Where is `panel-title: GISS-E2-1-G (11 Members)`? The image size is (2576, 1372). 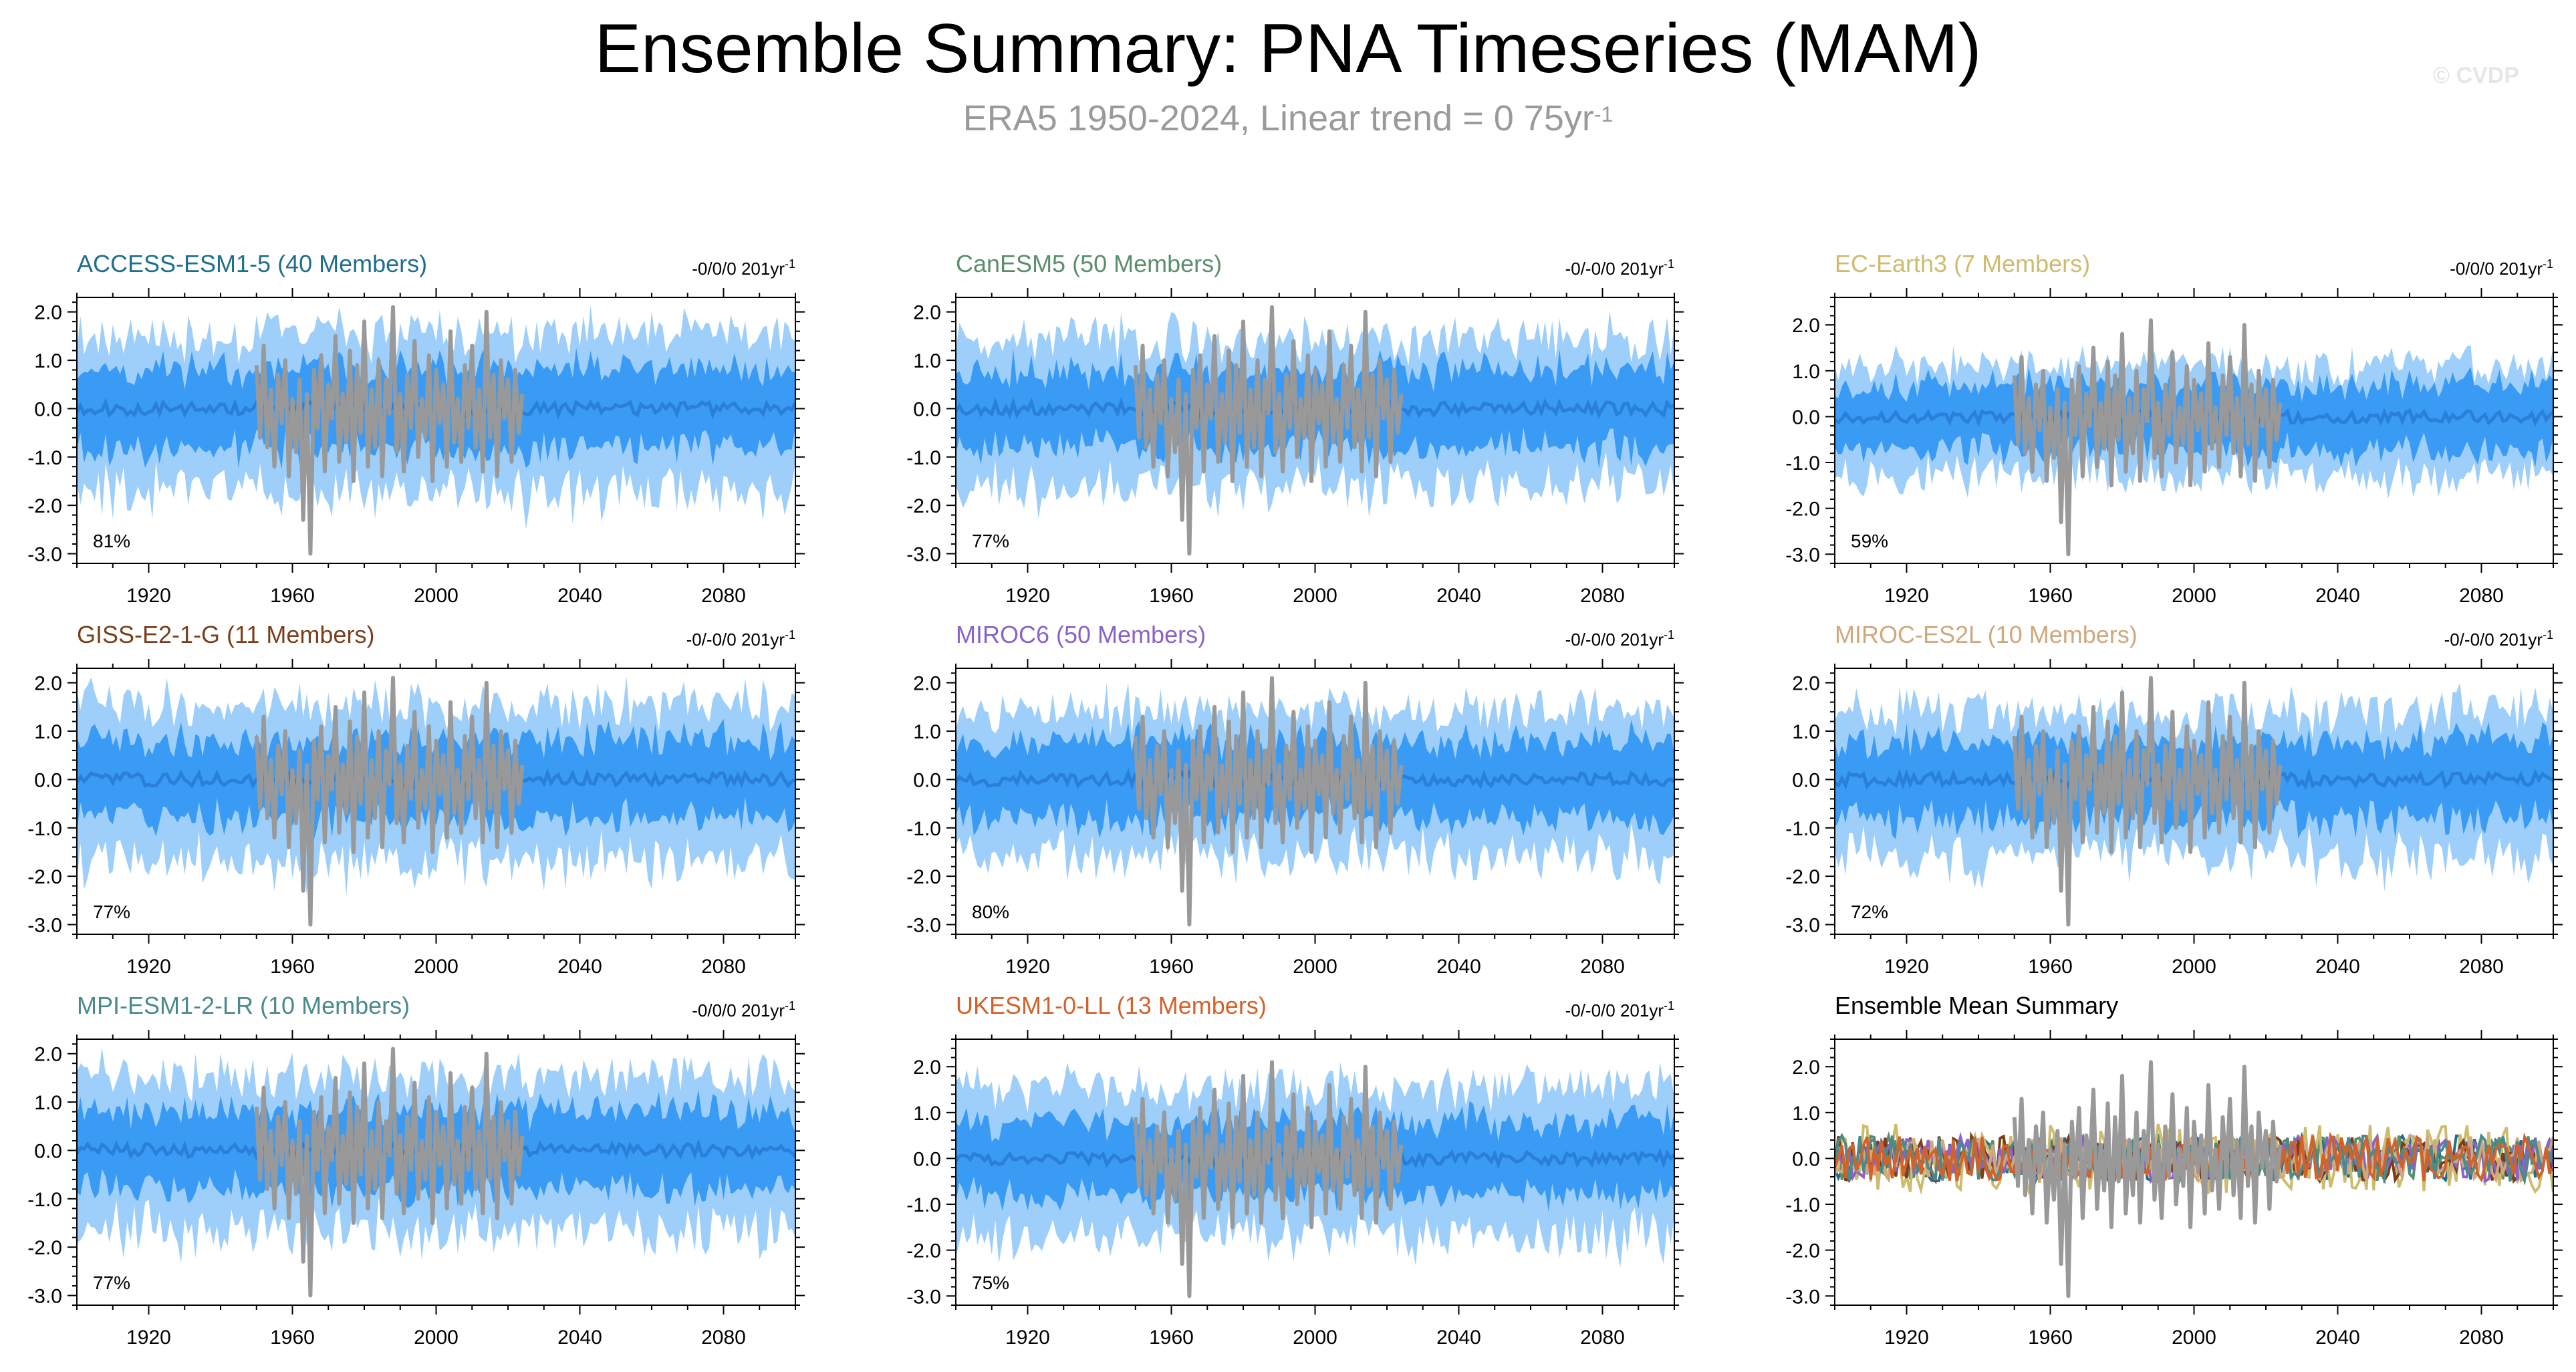 panel-title: GISS-E2-1-G (11 Members) is located at coordinates (225, 634).